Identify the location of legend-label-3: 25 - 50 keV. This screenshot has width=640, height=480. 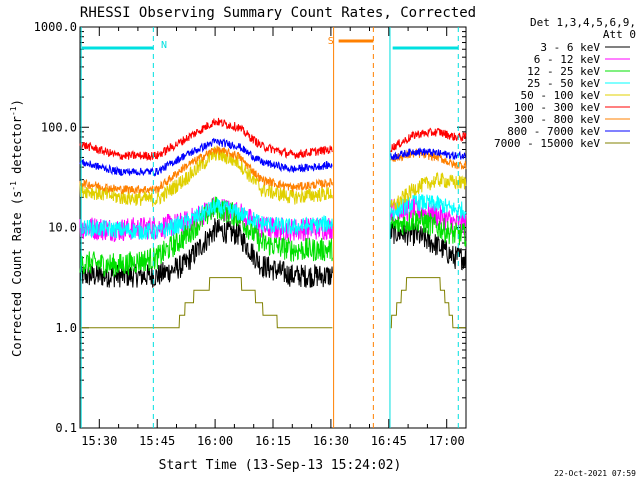
(563, 83).